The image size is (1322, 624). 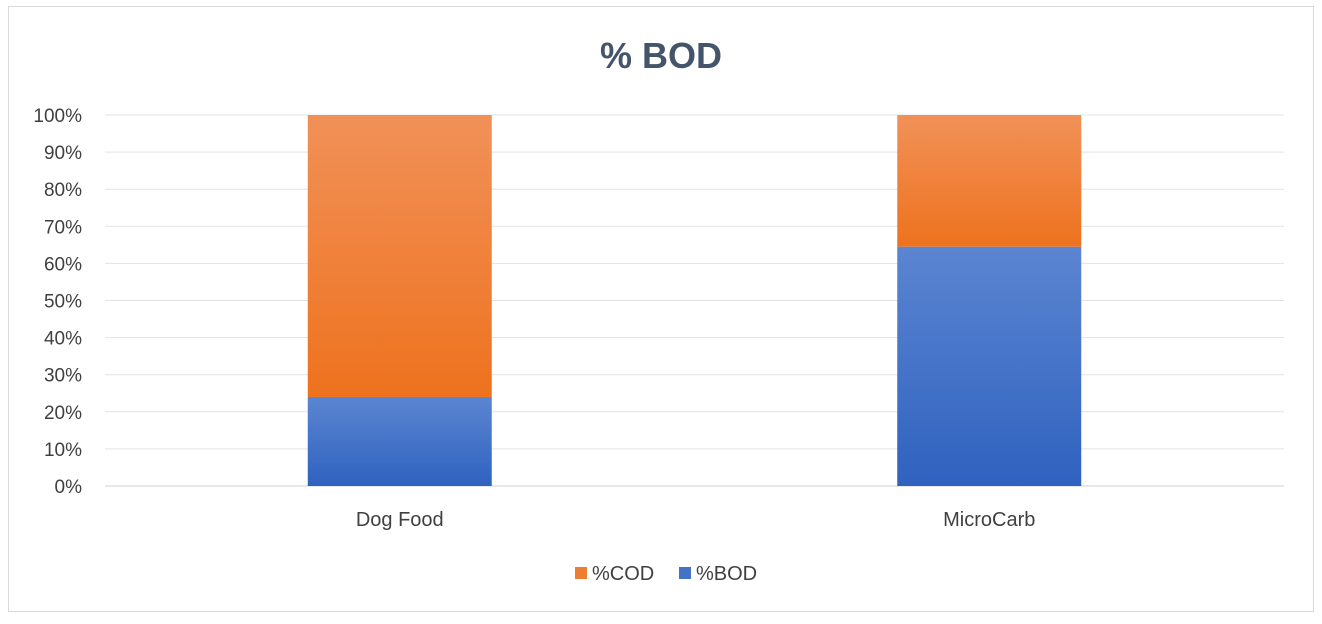 I want to click on bar-segment-bod-microcarb, so click(x=989, y=366).